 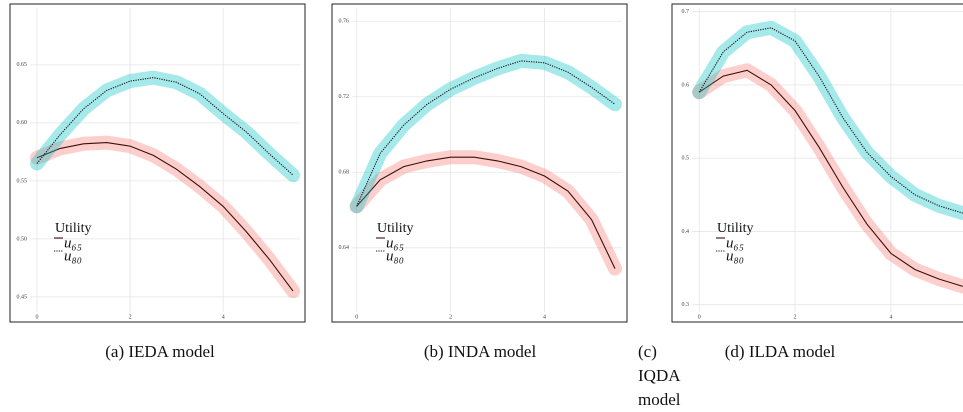 I want to click on y-tick-label: 0.60, so click(x=22, y=123).